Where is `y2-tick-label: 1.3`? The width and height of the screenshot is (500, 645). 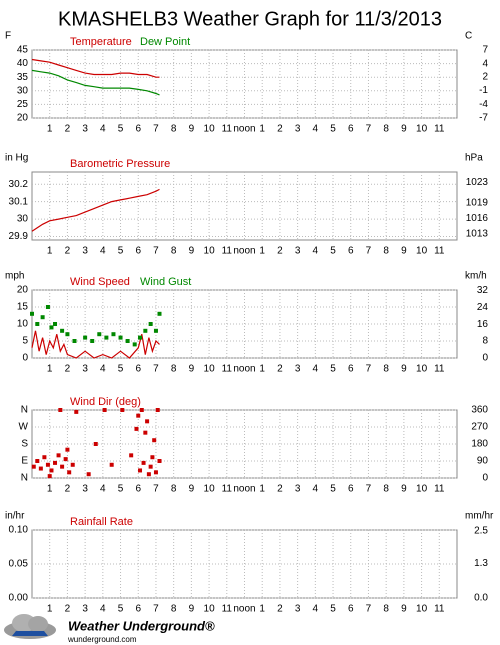
y2-tick-label: 1.3 is located at coordinates (481, 563).